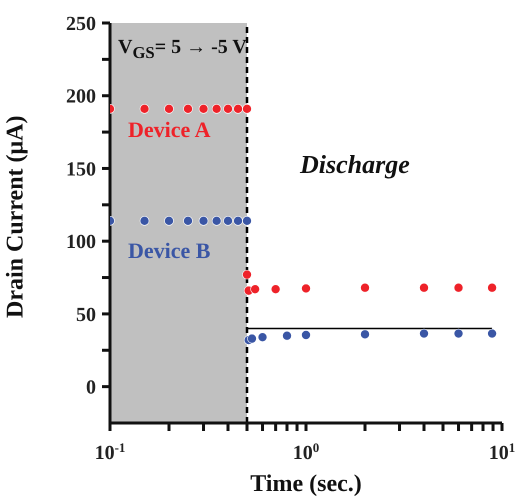 Image resolution: width=522 pixels, height=497 pixels. I want to click on annotation: Discharge, so click(355, 165).